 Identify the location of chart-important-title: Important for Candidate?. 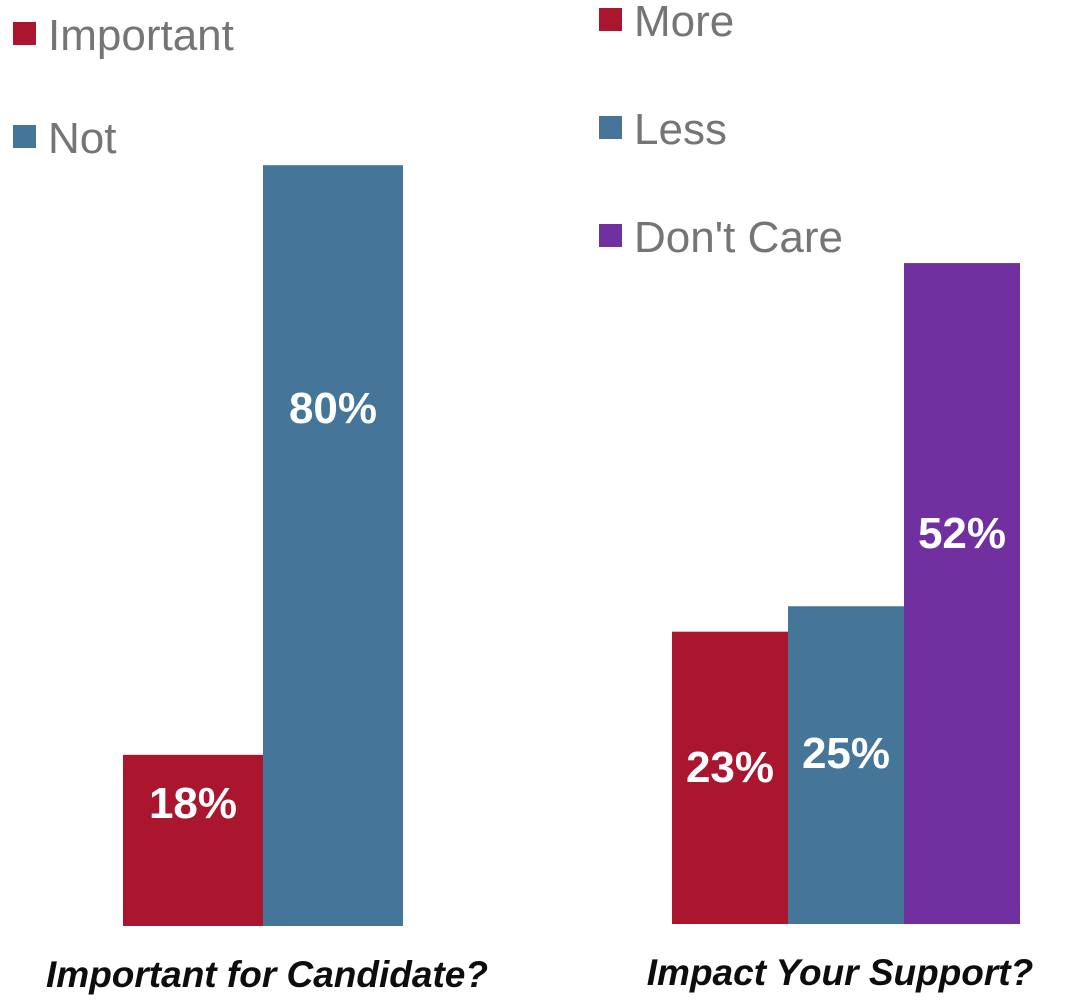
(267, 974).